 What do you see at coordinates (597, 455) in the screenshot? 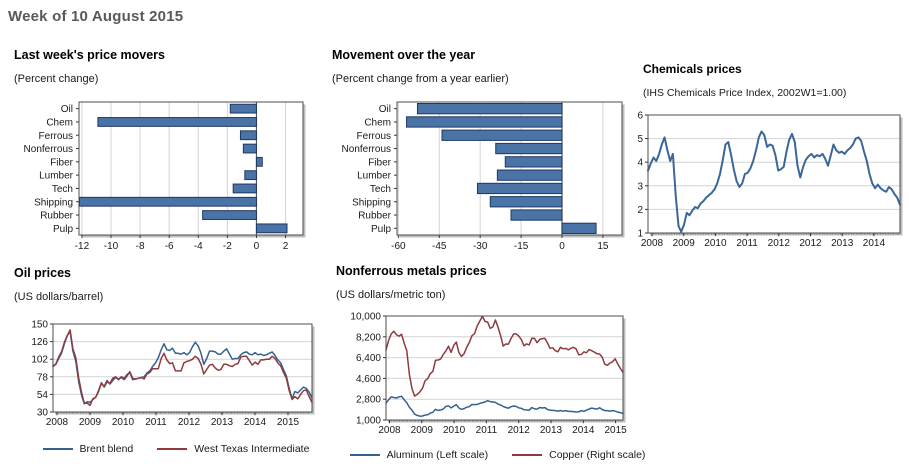
I see `legend-label: Copper (Right scale)` at bounding box center [597, 455].